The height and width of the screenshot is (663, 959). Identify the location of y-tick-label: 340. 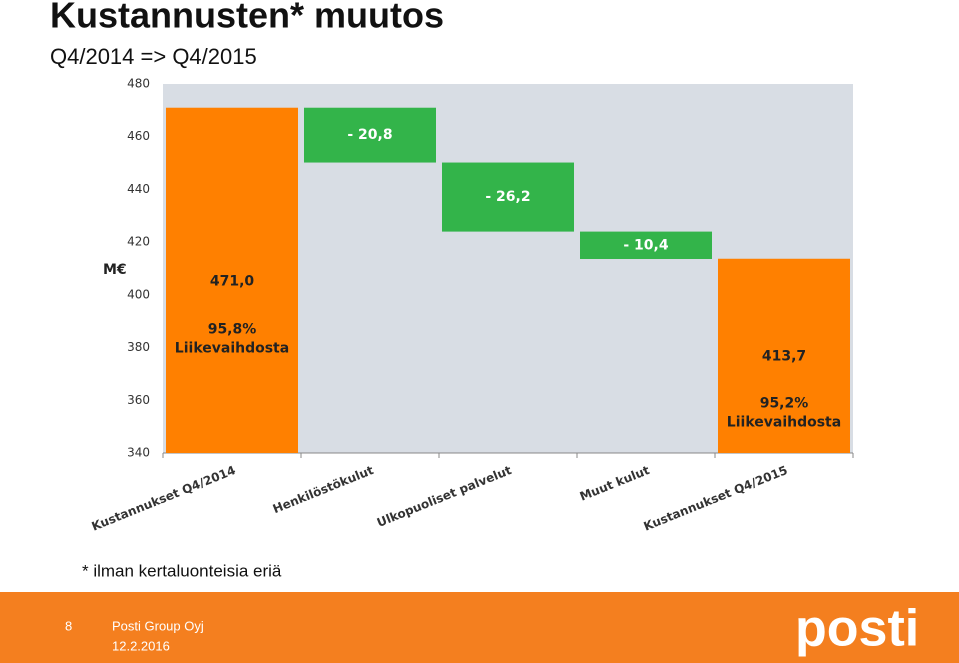
(138, 453).